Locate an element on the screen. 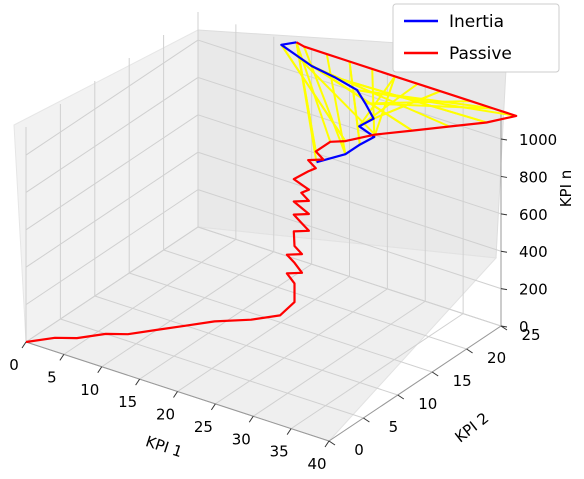 The image size is (584, 479). legend-label-inertia: Inertia is located at coordinates (476, 22).